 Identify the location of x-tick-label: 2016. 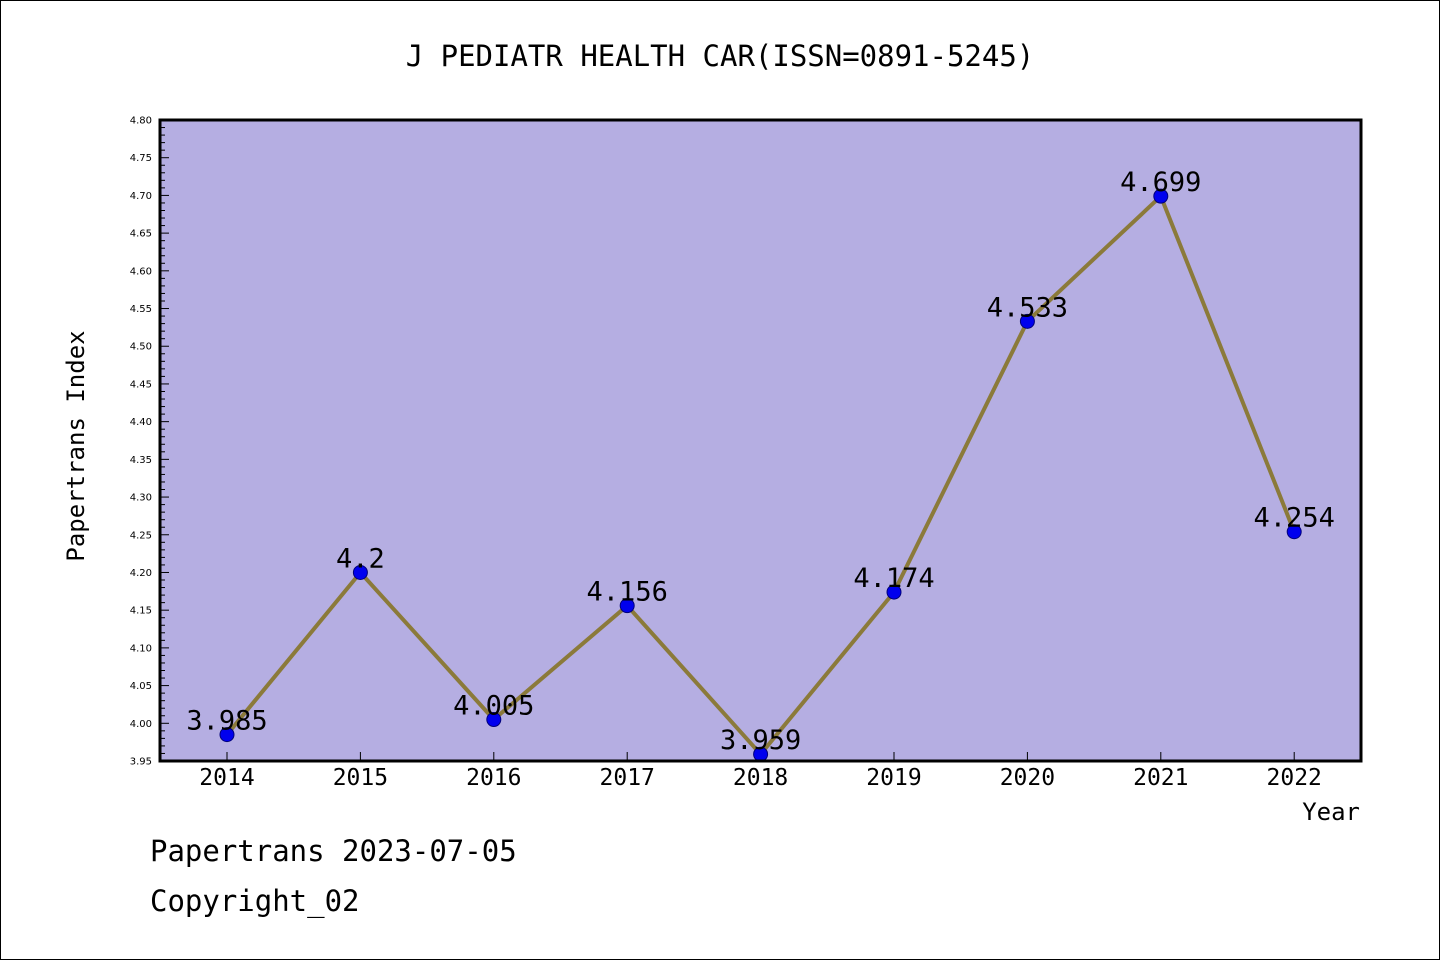
(493, 778).